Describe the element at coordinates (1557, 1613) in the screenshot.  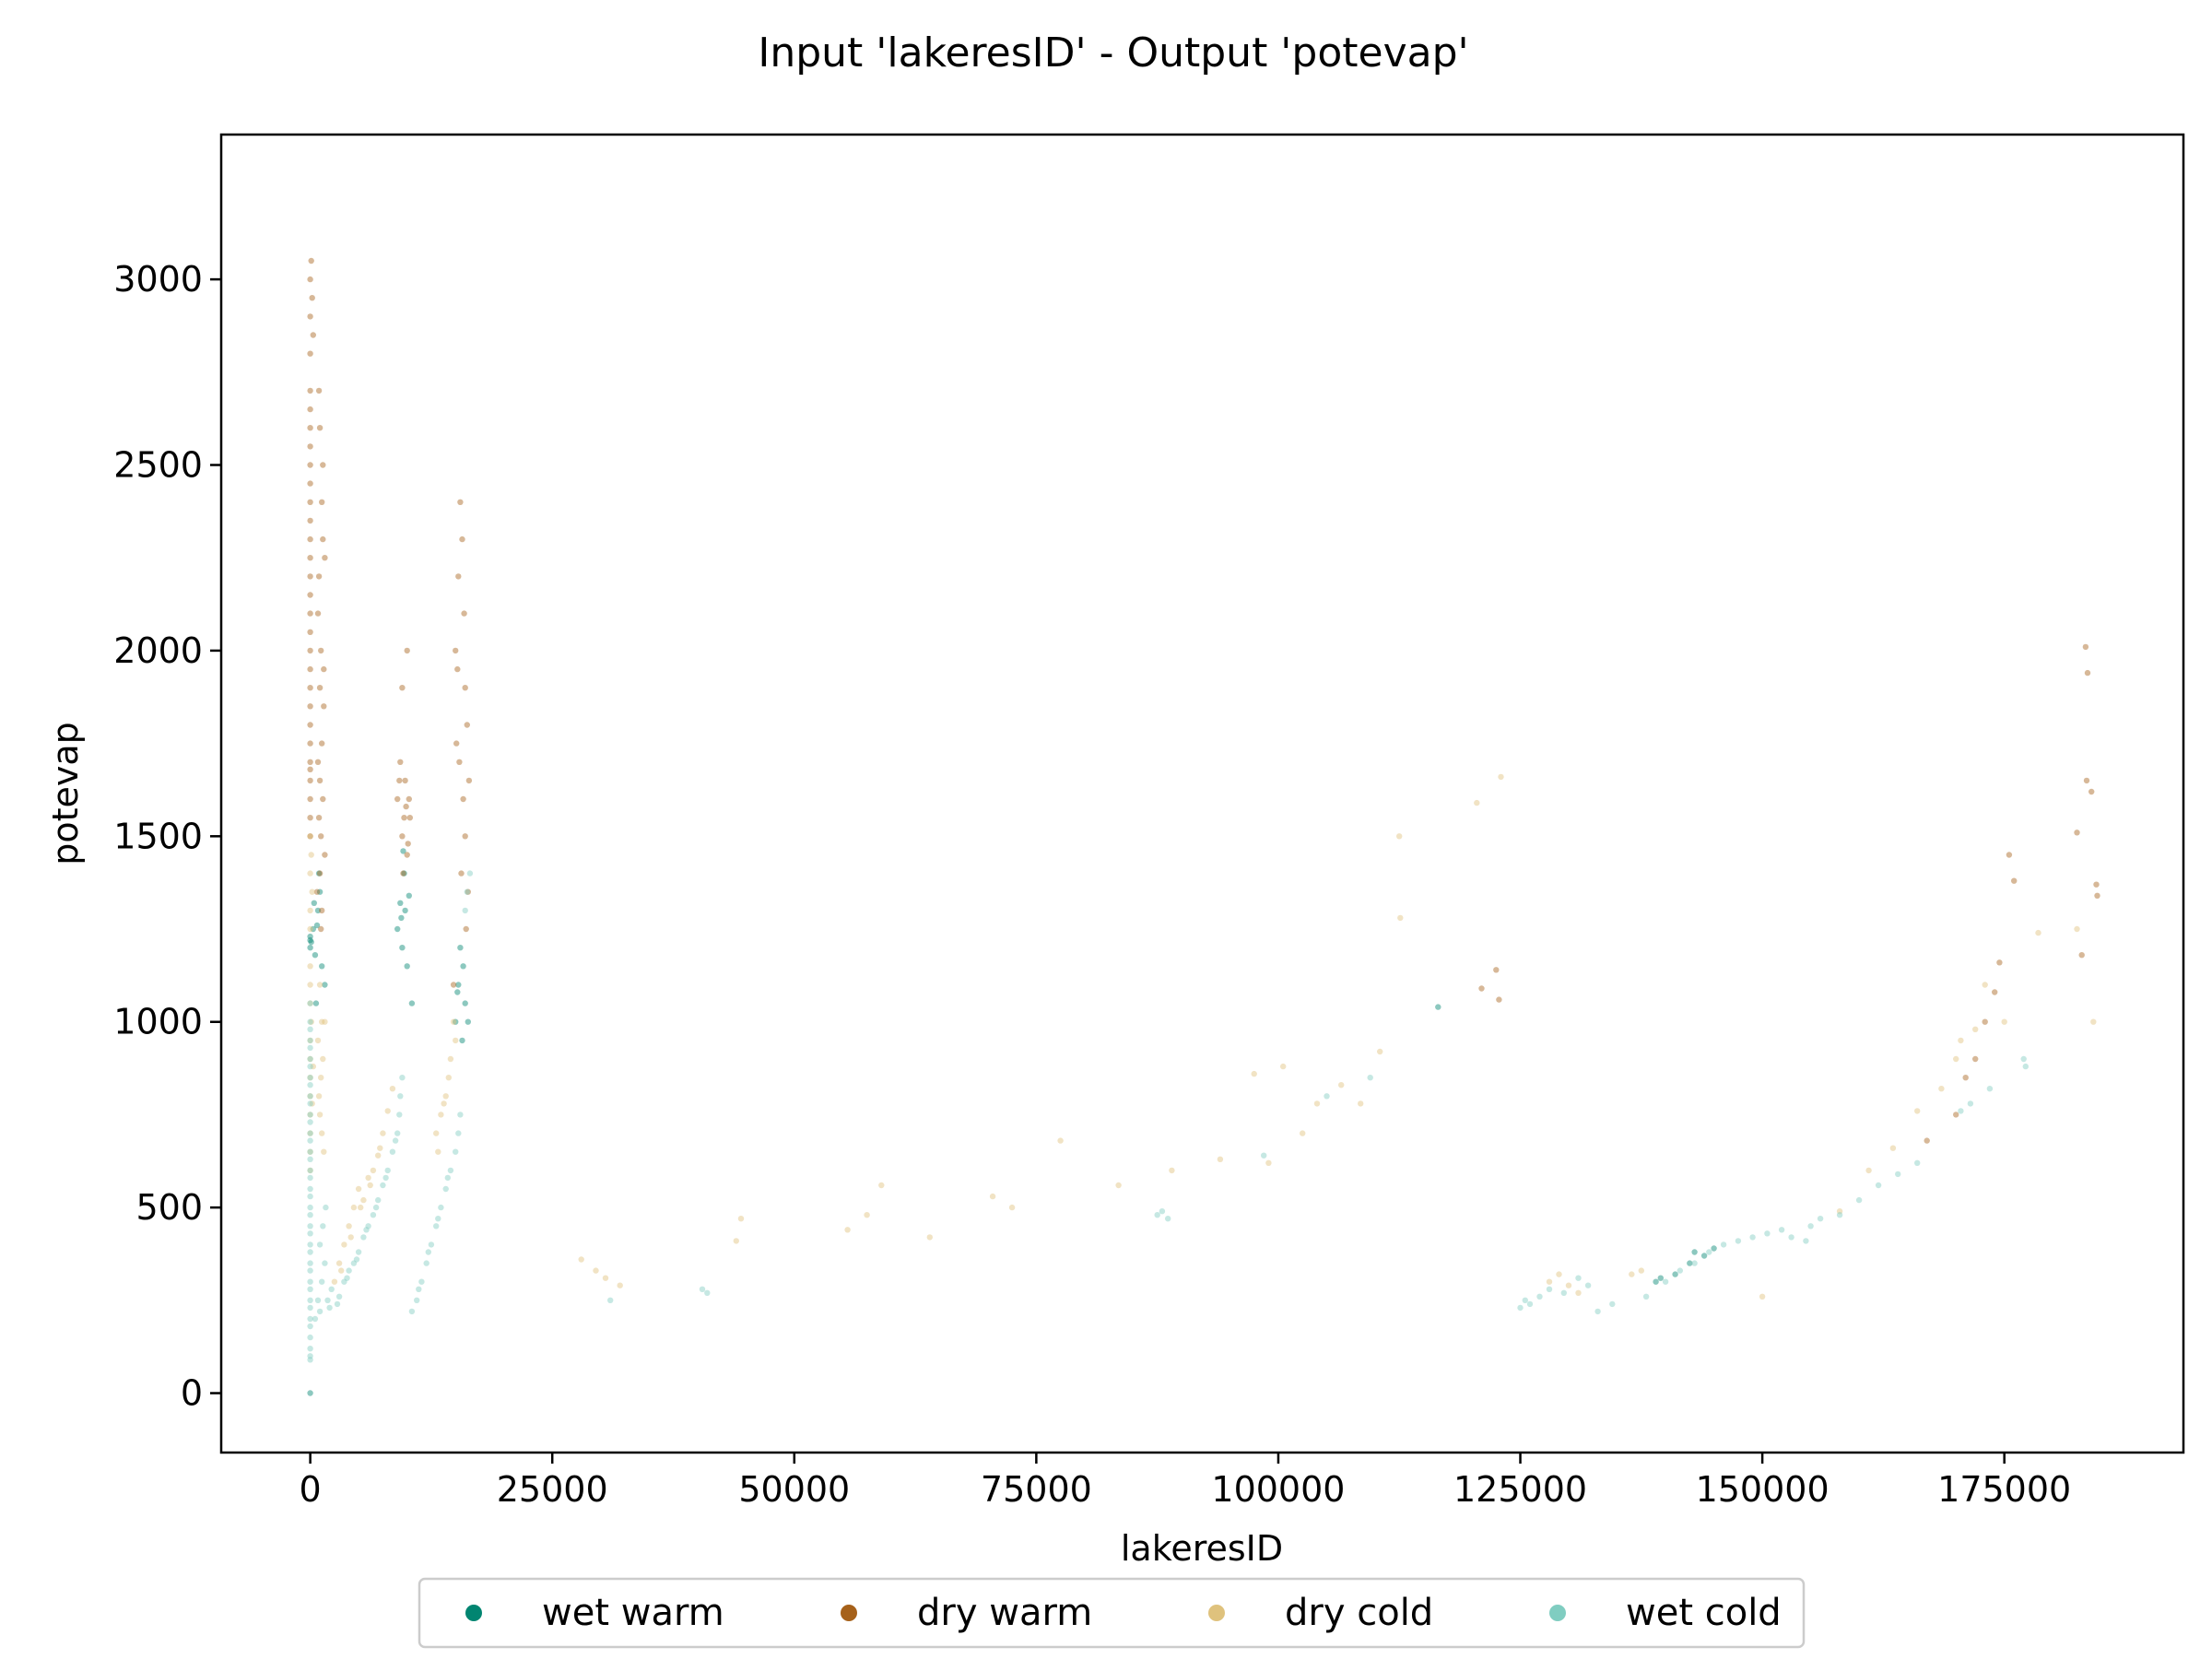
I see `legend-marker` at that location.